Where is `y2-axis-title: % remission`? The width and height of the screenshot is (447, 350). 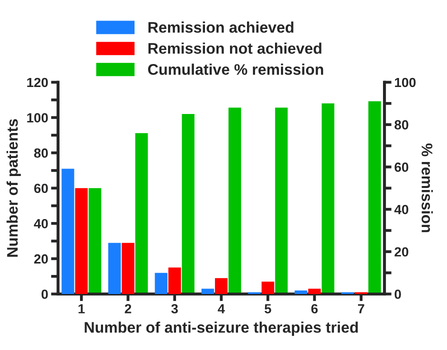 y2-axis-title: % remission is located at coordinates (427, 188).